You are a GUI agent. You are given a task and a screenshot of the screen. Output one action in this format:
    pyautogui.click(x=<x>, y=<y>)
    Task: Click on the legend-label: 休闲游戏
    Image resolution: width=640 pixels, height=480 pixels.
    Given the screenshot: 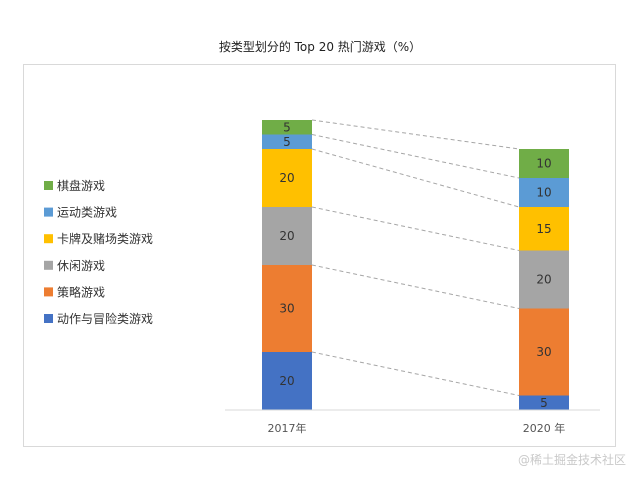 What is the action you would take?
    pyautogui.click(x=81, y=266)
    